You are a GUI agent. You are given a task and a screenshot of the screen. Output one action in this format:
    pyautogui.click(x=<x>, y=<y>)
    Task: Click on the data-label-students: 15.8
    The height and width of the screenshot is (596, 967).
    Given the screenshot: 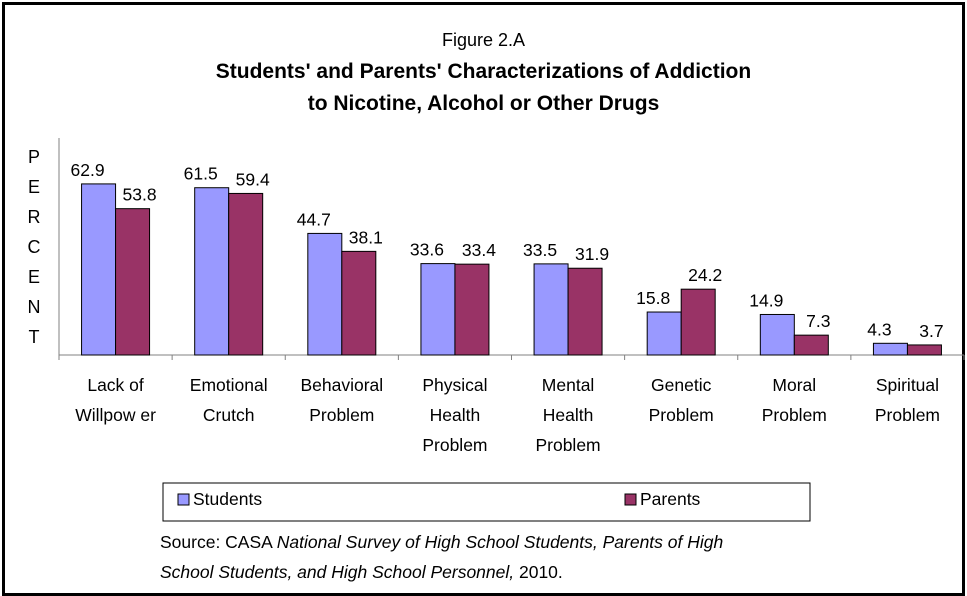 What is the action you would take?
    pyautogui.click(x=653, y=298)
    